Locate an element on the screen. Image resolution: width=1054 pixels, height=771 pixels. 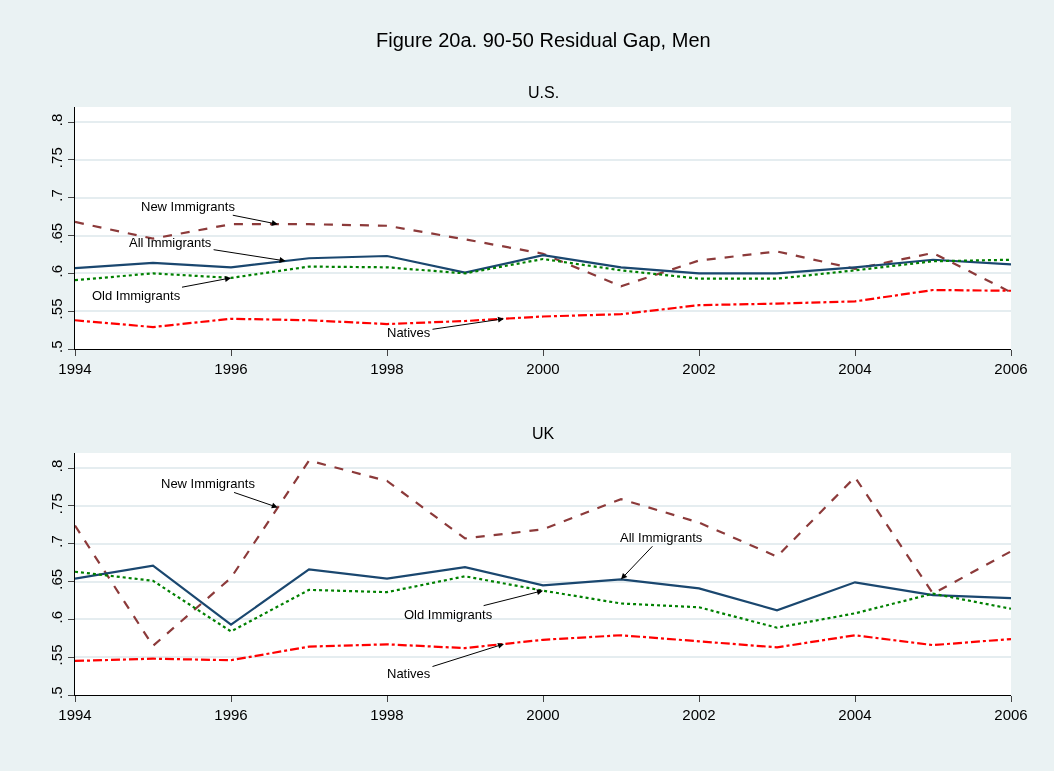
text: All Immigrants is located at coordinates (661, 537).